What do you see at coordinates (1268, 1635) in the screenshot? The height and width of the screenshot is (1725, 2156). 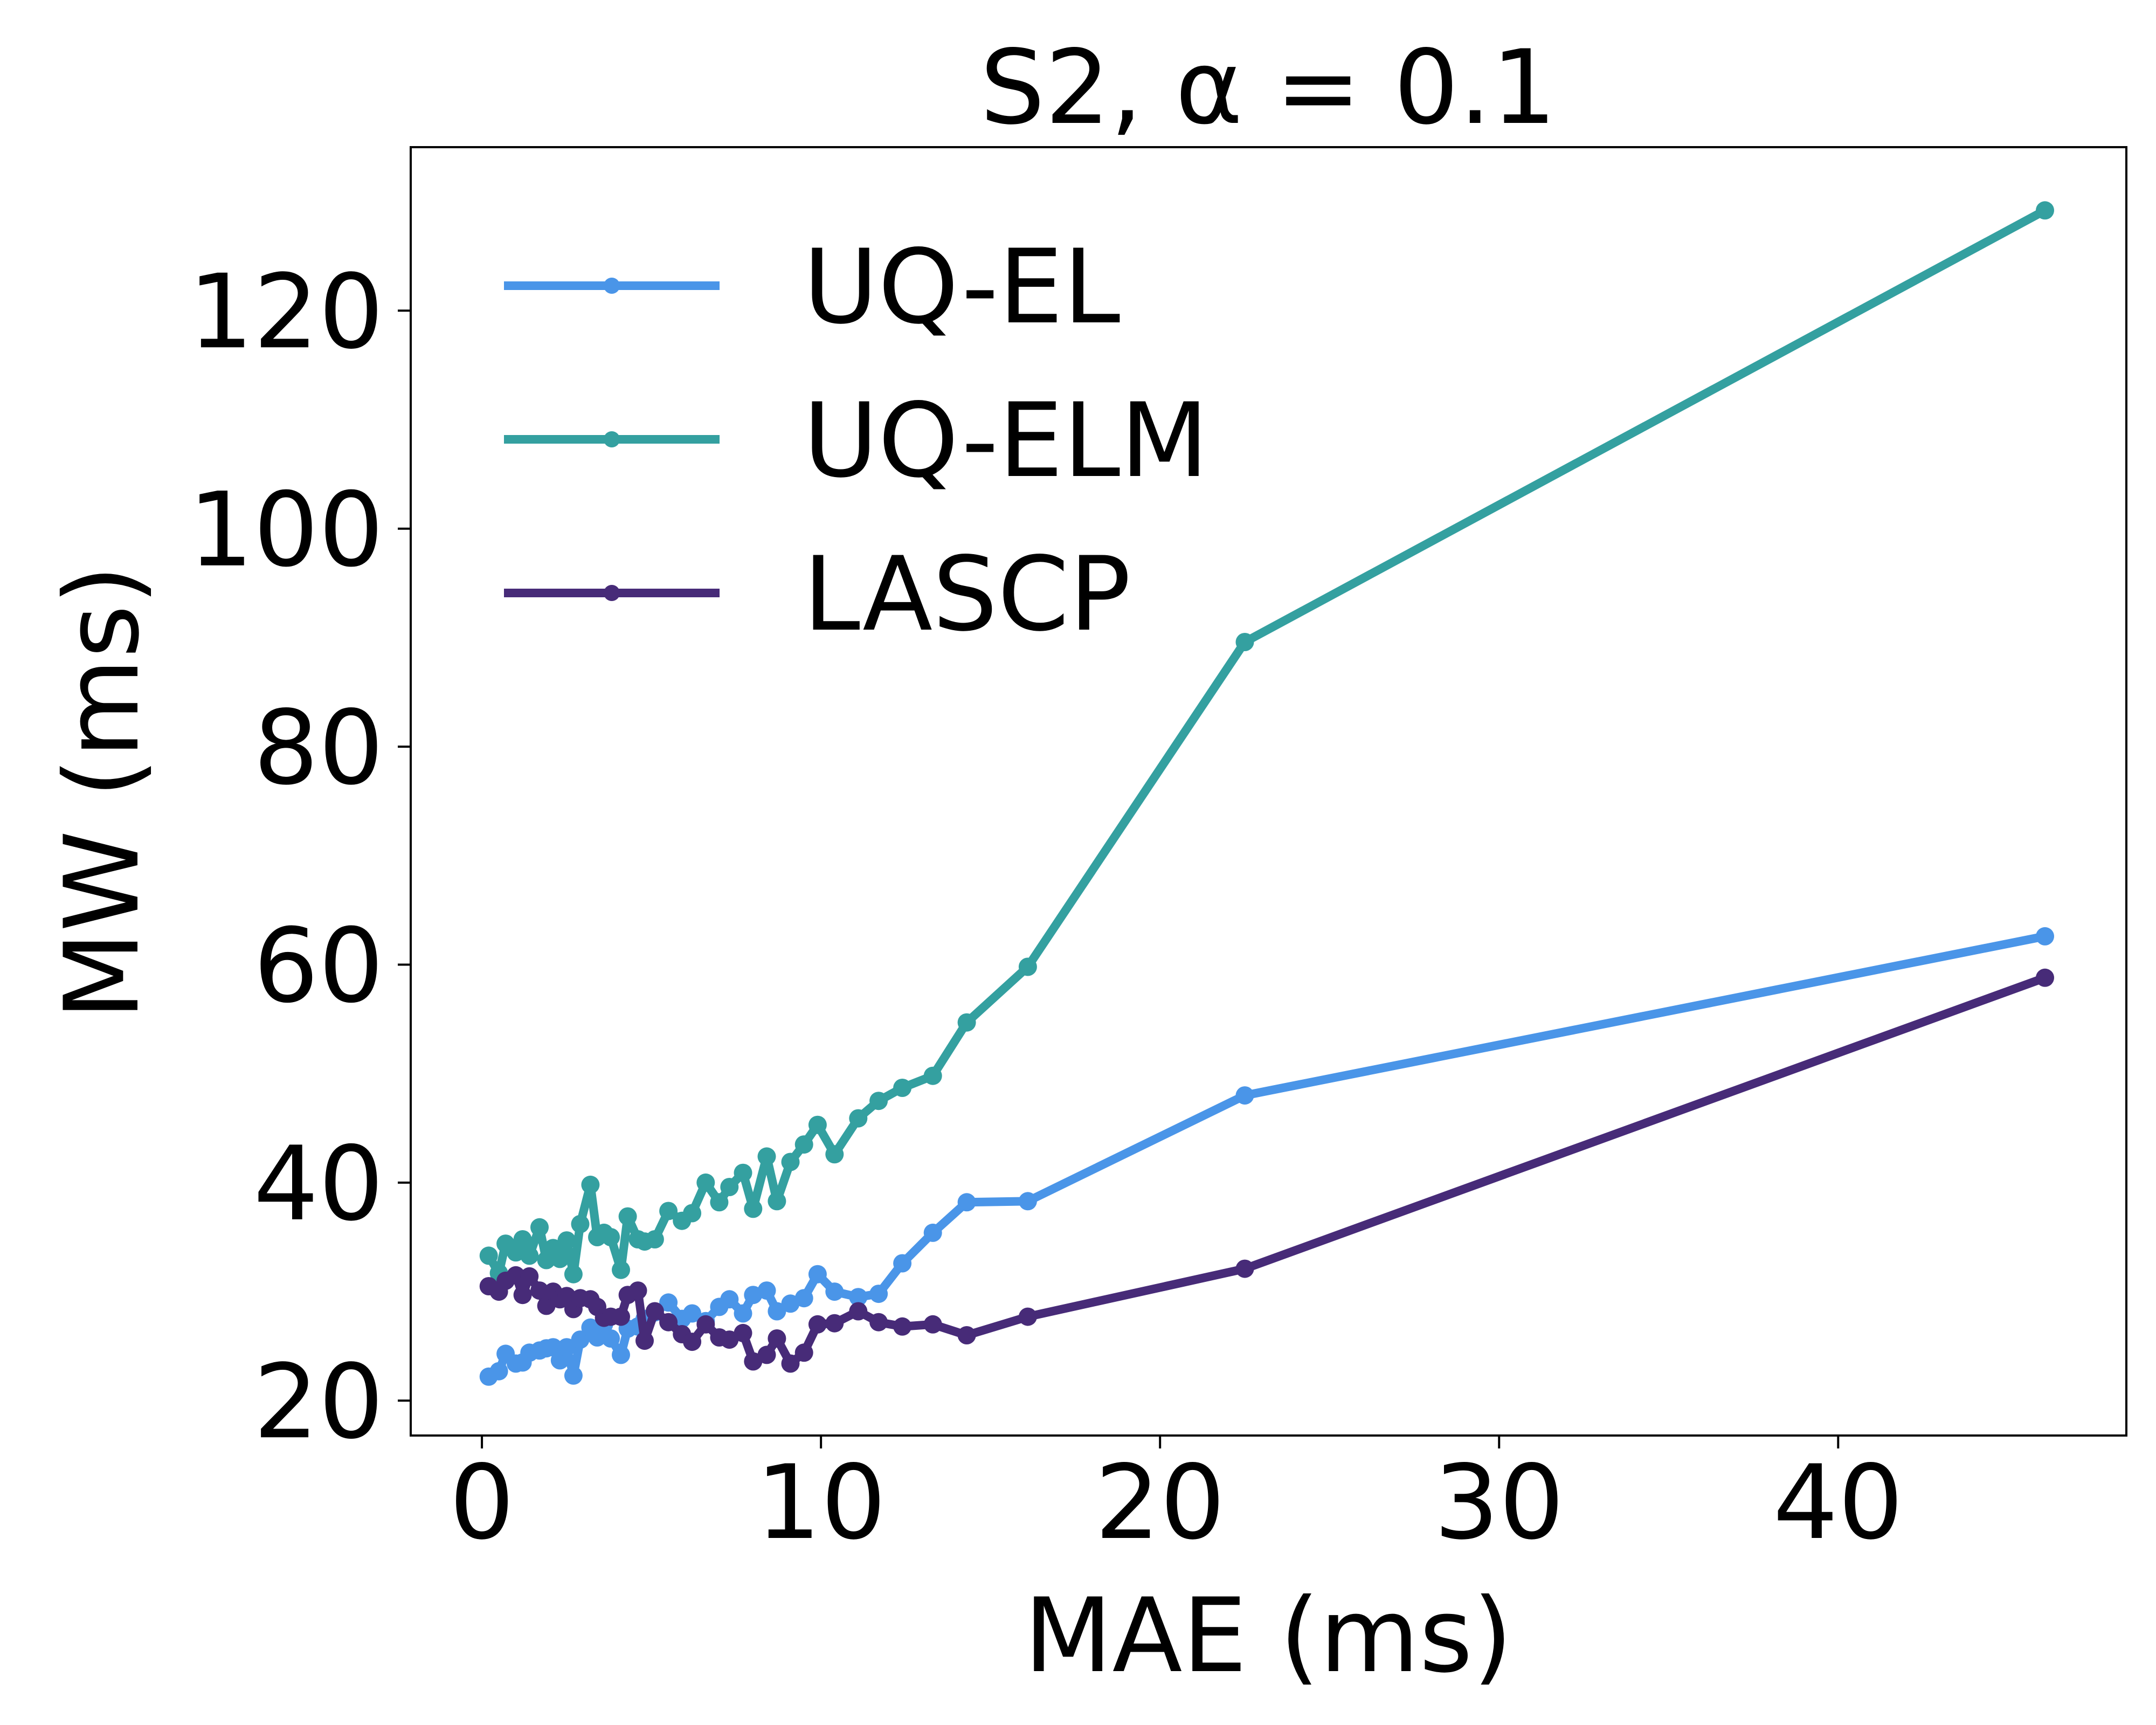 I see `x-axis-label: MAE (ms)` at bounding box center [1268, 1635].